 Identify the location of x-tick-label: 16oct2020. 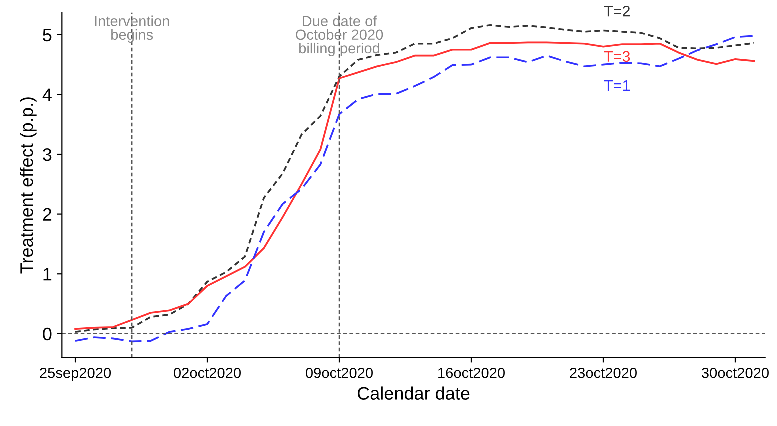
(471, 373).